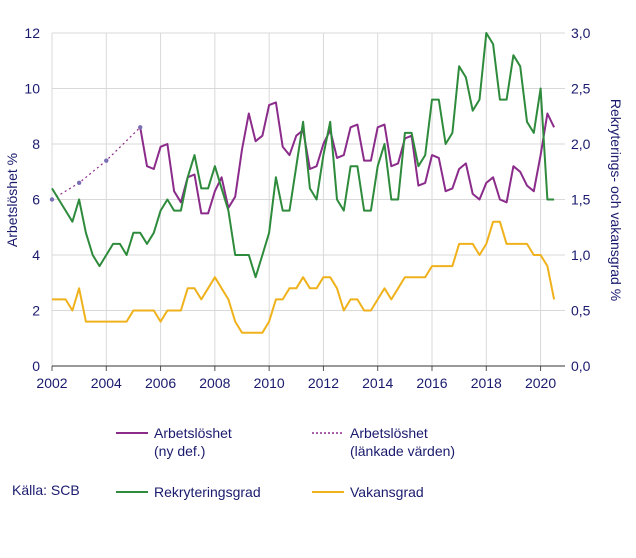 The width and height of the screenshot is (636, 558). I want to click on y-left-axis-title: Arbetslöshet %, so click(12, 200).